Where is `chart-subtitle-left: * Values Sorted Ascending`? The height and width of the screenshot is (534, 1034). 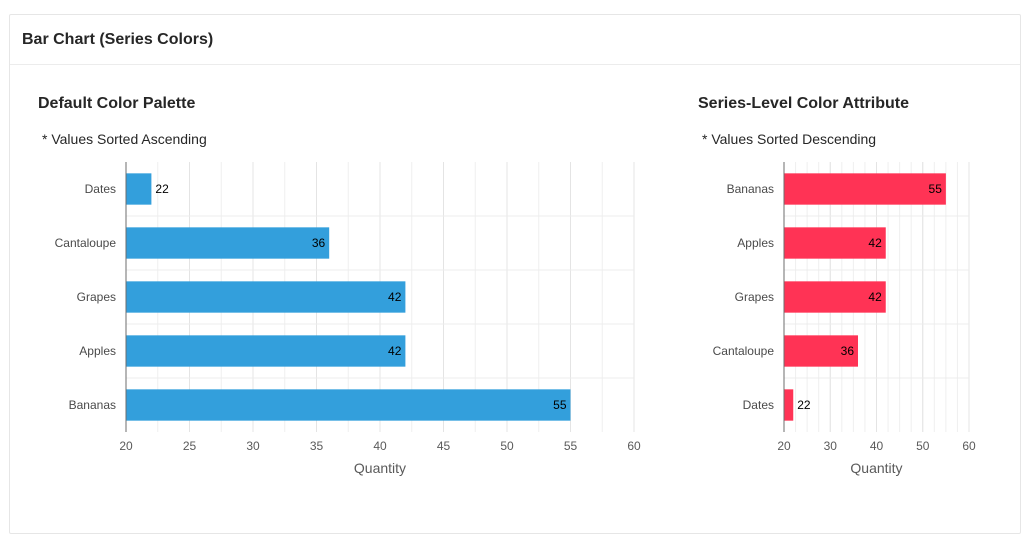
chart-subtitle-left: * Values Sorted Ascending is located at coordinates (124, 139).